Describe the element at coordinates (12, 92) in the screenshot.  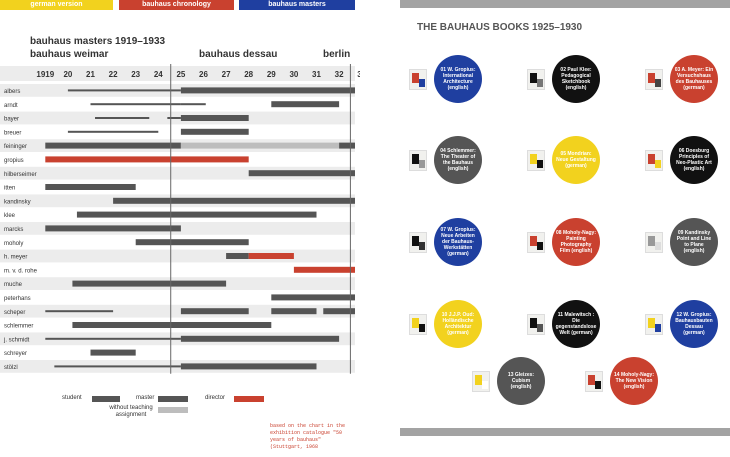
I see `master-name-label: albers` at that location.